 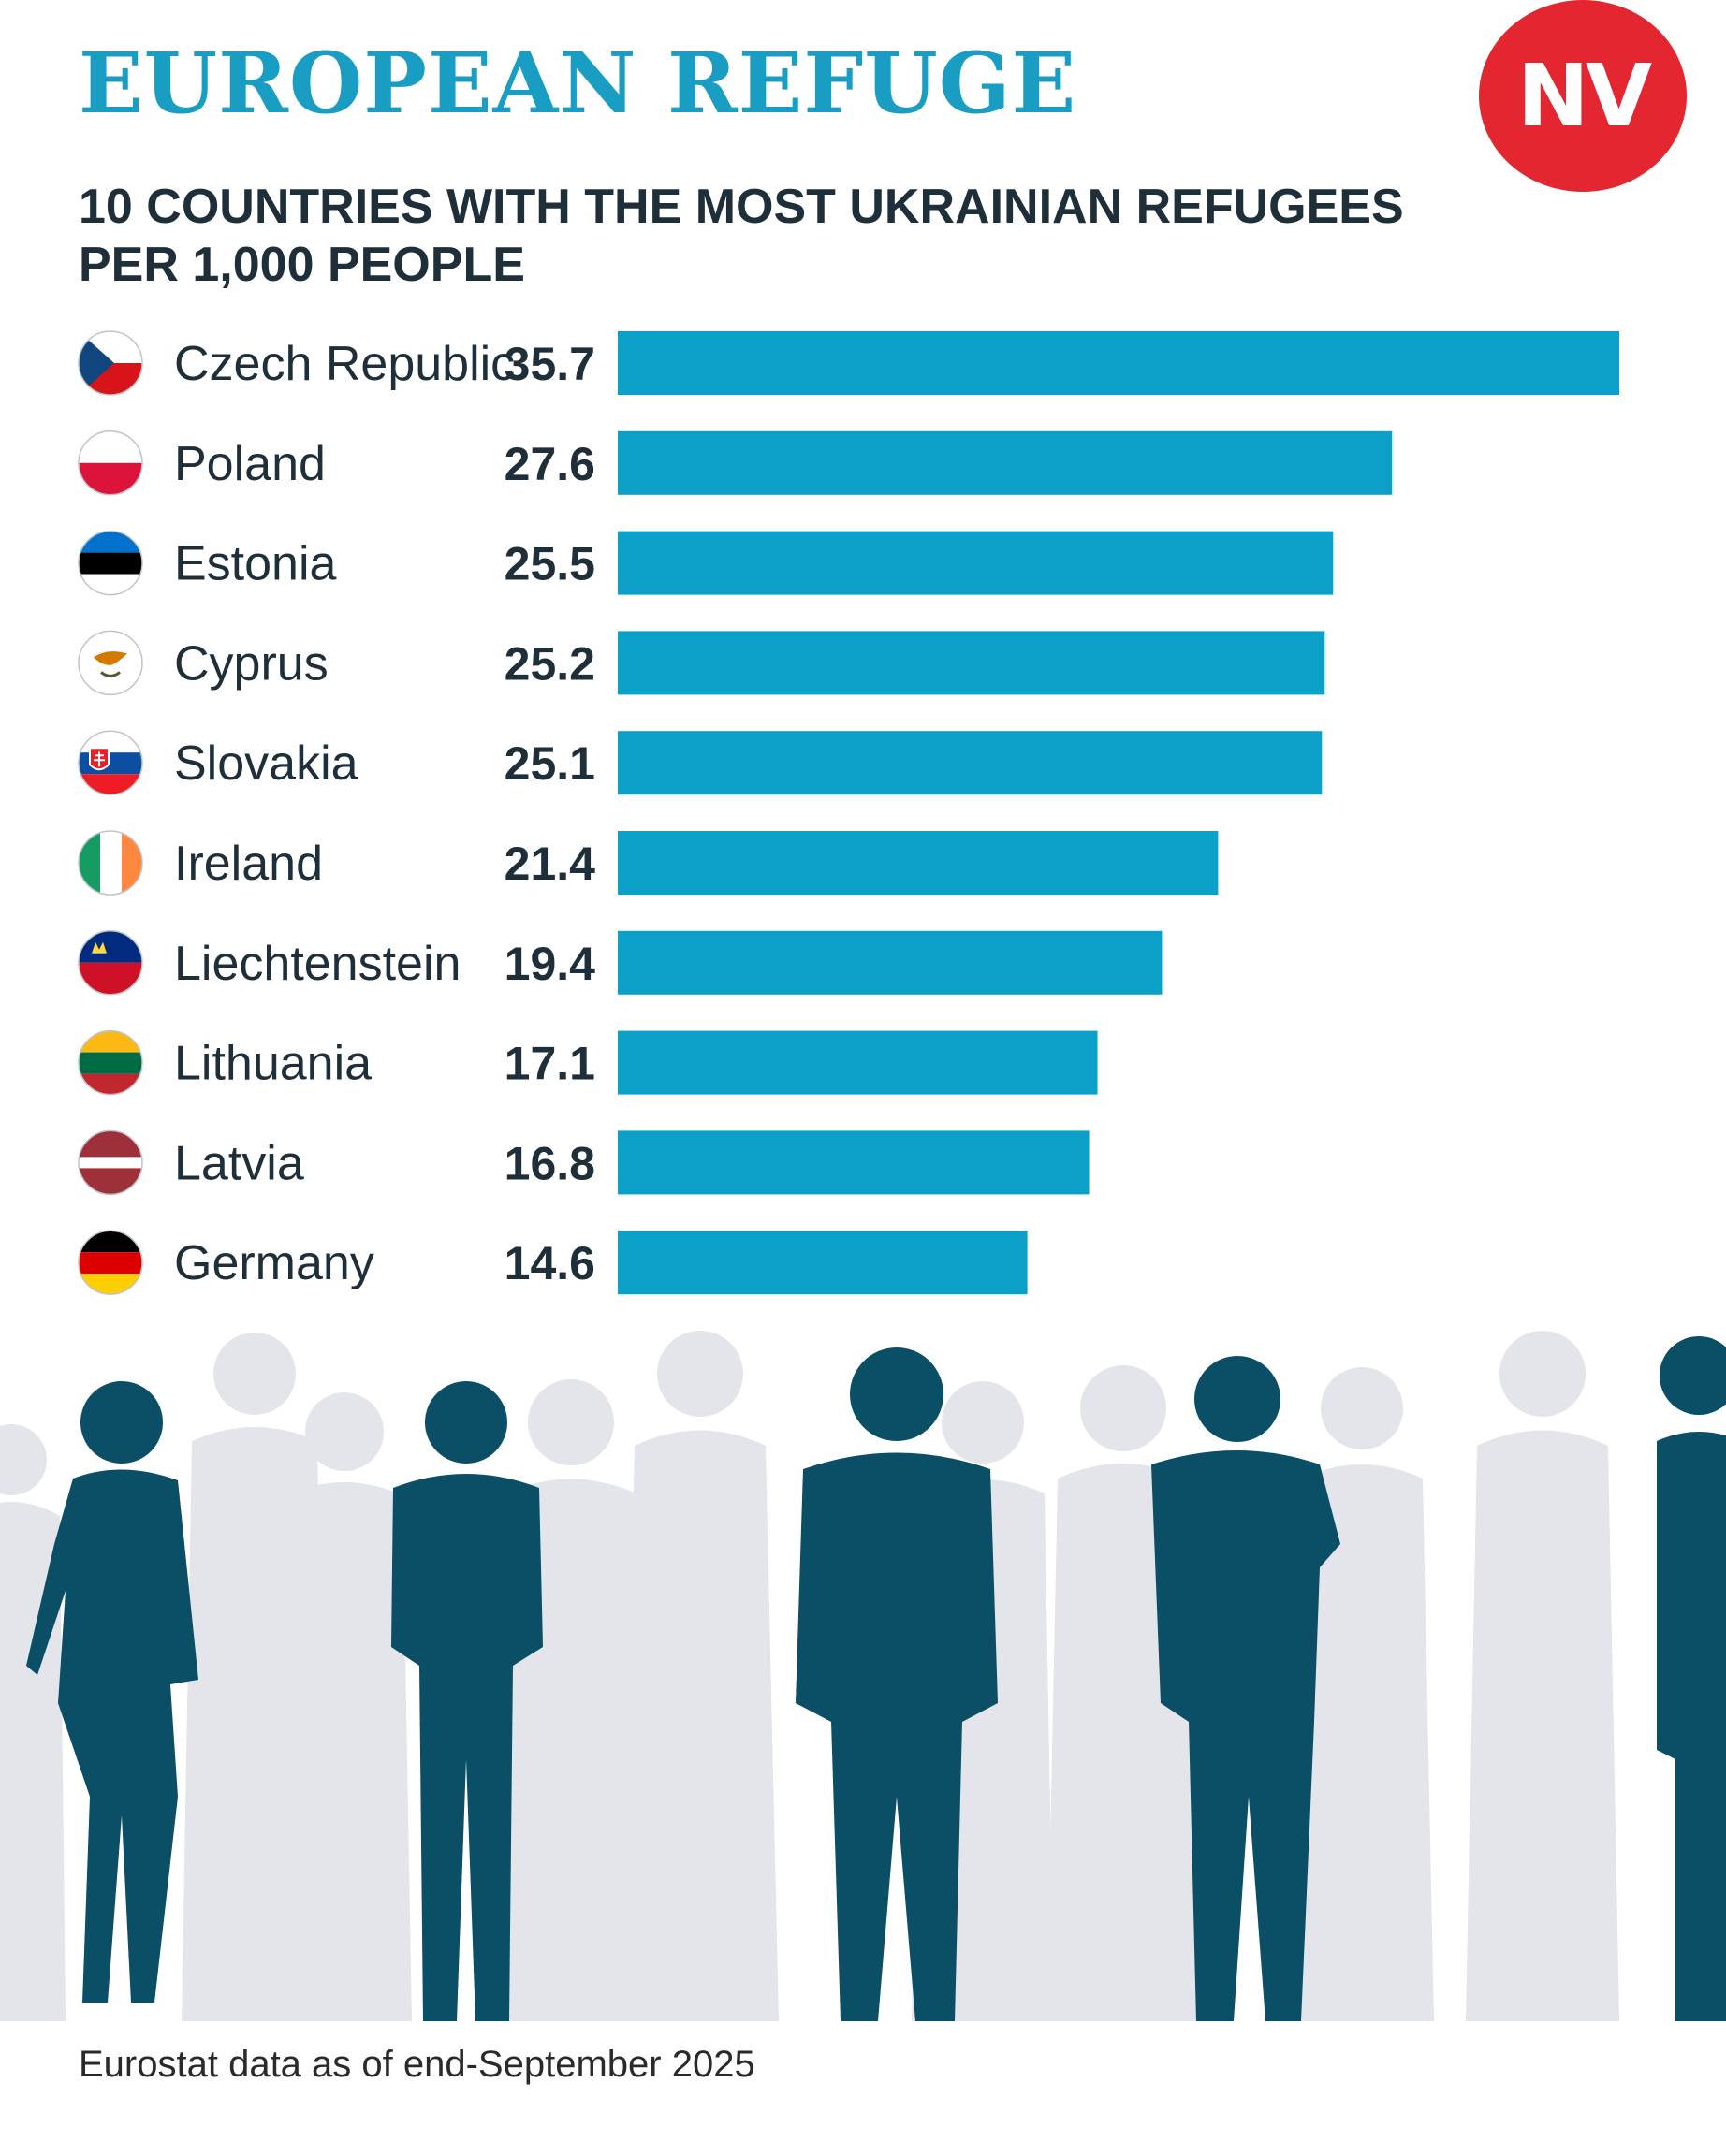 I want to click on silhouette-dark-woman-right, so click(x=1692, y=1678).